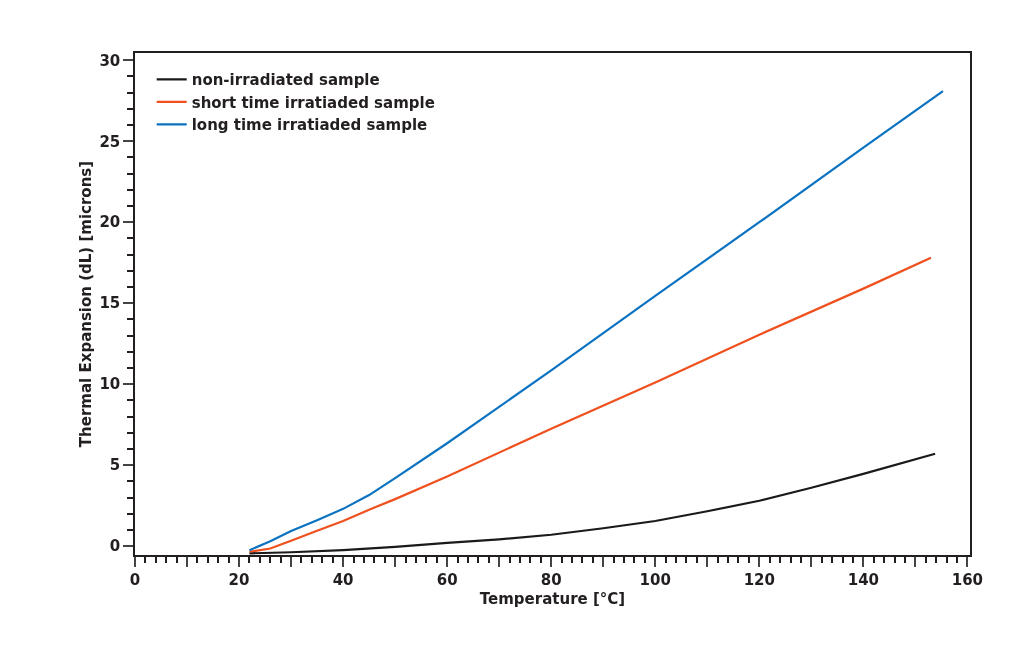 This screenshot has height=657, width=1031. What do you see at coordinates (110, 222) in the screenshot?
I see `y-tick-label: 20` at bounding box center [110, 222].